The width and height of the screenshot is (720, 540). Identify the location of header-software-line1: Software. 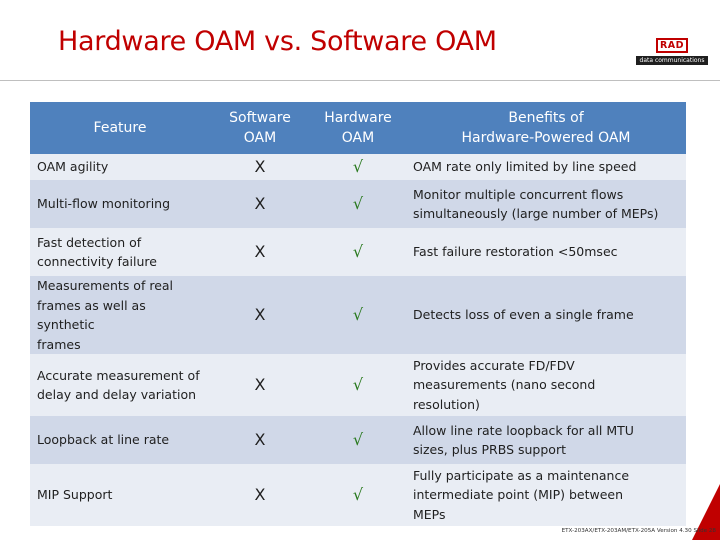
(260, 118).